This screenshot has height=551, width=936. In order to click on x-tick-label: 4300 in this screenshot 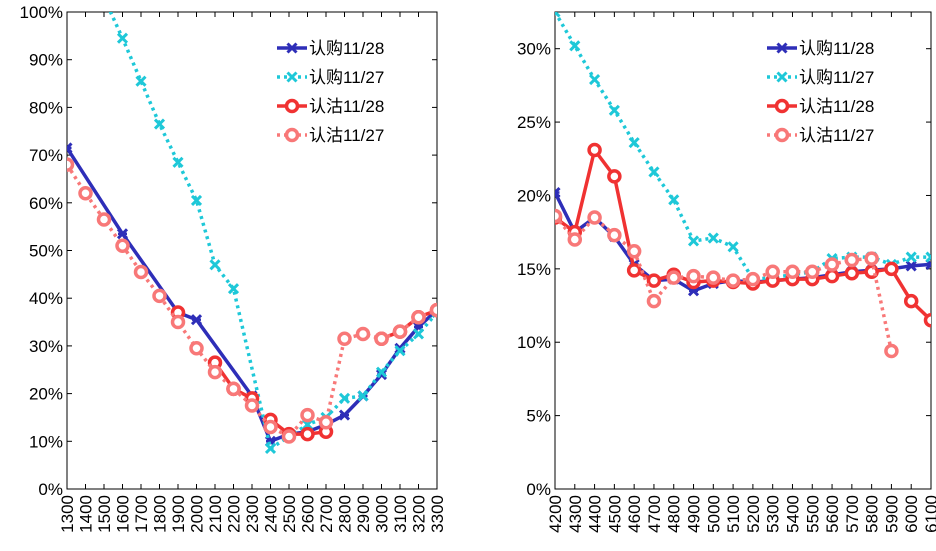, I will do `click(575, 514)`.